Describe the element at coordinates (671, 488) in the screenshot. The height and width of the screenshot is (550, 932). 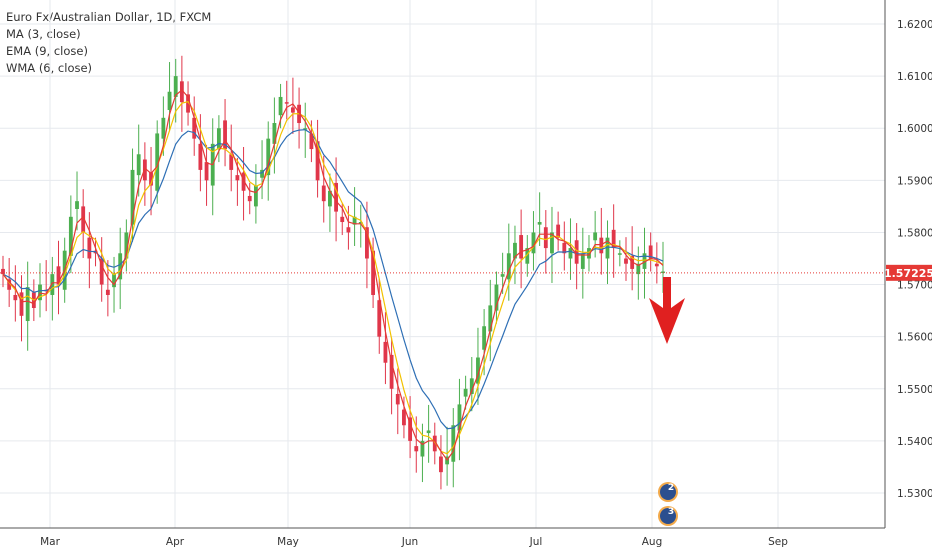
I see `event-count: 2` at that location.